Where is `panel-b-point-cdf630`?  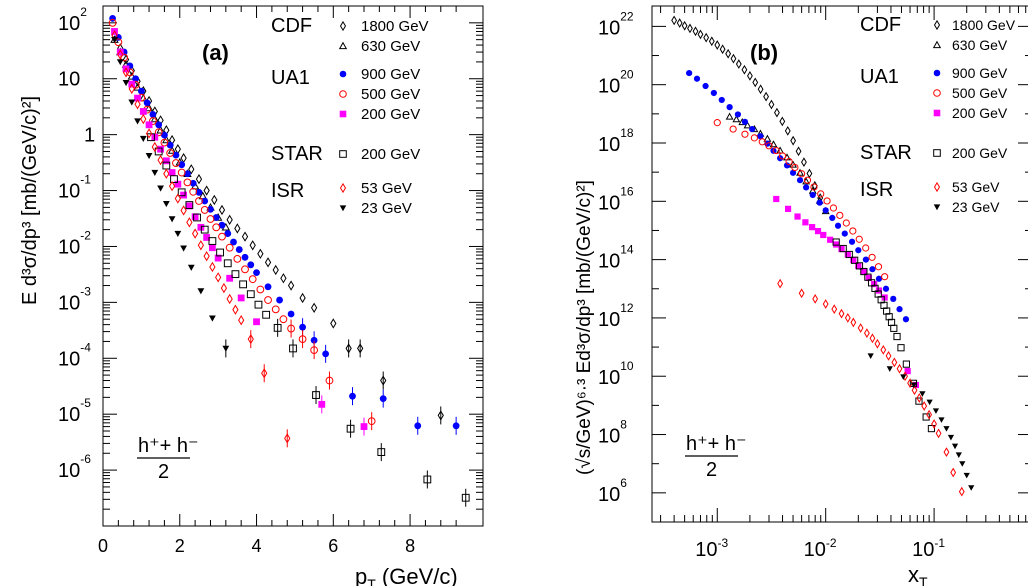
panel-b-point-cdf630 is located at coordinates (780, 150).